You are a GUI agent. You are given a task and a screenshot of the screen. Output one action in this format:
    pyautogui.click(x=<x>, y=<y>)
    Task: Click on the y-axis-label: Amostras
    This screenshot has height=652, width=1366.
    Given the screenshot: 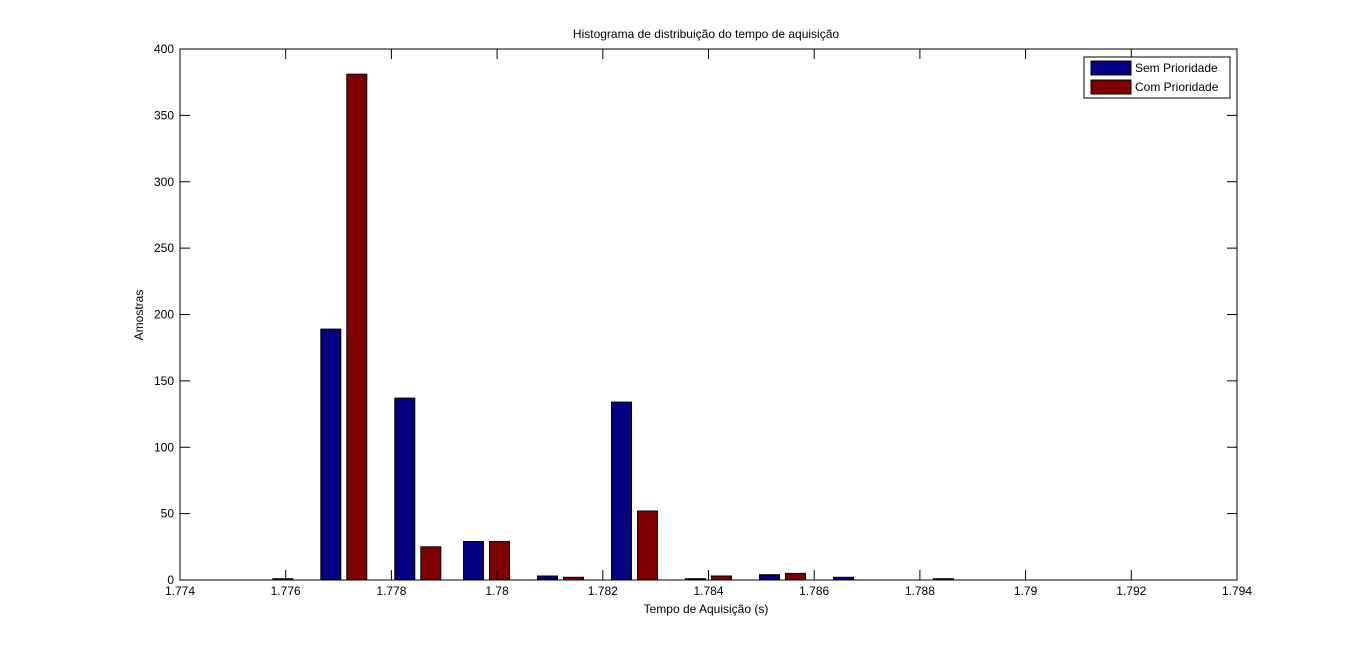 What is the action you would take?
    pyautogui.click(x=139, y=315)
    